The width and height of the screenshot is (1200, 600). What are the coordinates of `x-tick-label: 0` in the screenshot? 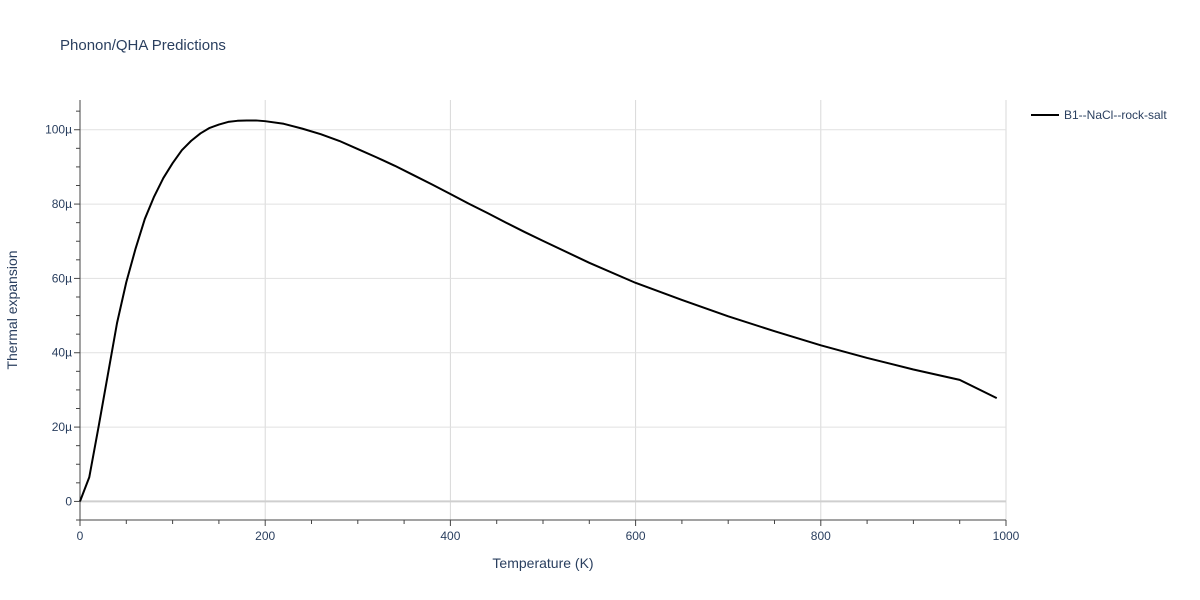 It's located at (80, 536).